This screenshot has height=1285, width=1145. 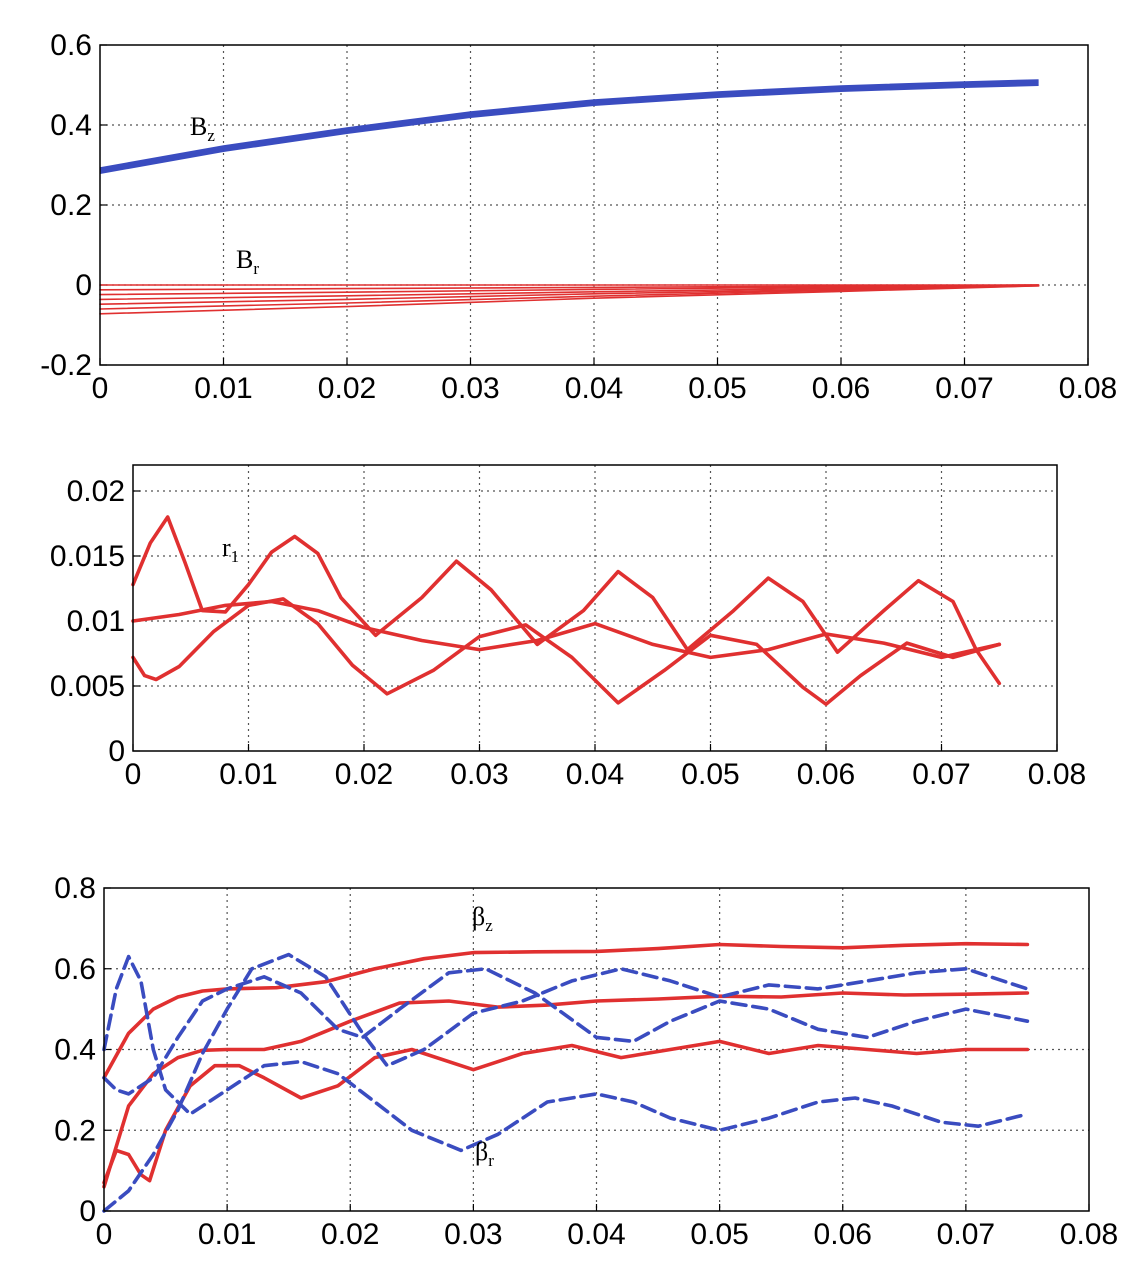 What do you see at coordinates (96, 621) in the screenshot?
I see `y-tick-label: 0.01` at bounding box center [96, 621].